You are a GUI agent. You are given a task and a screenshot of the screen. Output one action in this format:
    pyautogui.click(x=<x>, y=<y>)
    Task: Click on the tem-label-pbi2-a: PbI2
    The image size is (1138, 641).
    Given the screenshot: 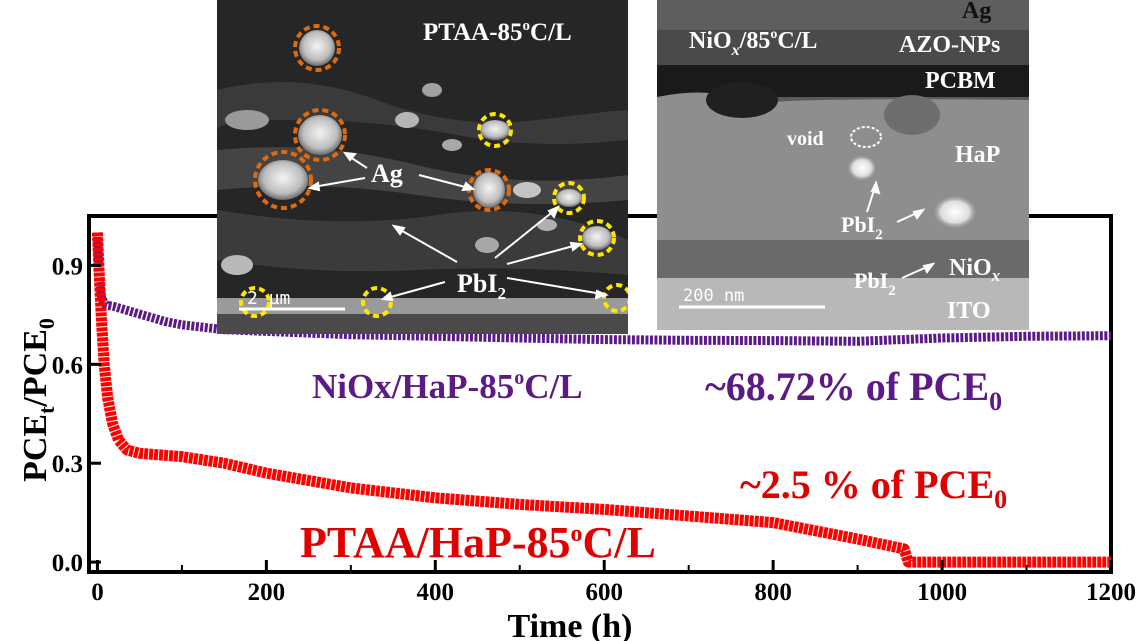 What is the action you would take?
    pyautogui.click(x=862, y=227)
    